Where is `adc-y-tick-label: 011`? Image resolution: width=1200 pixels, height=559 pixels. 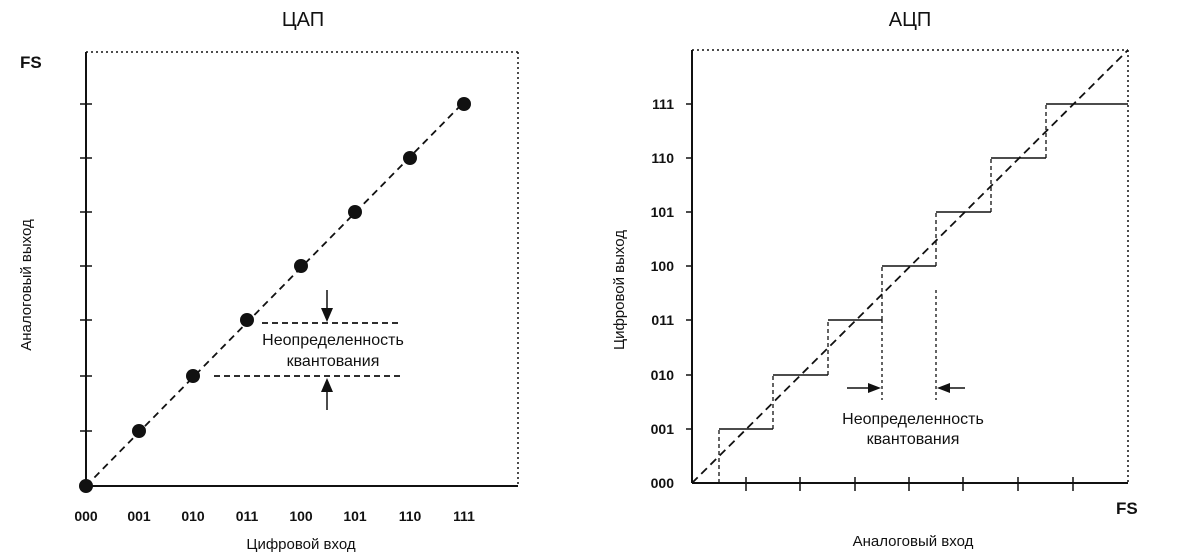 adc-y-tick-label: 011 is located at coordinates (662, 320).